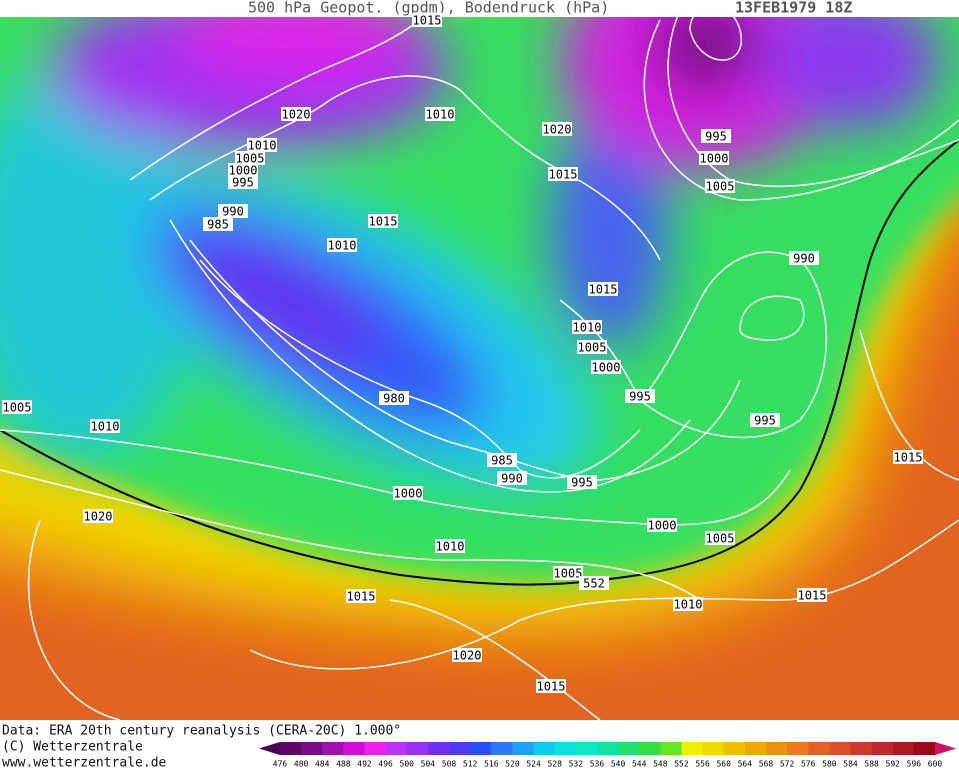 This screenshot has width=959, height=770. Describe the element at coordinates (681, 764) in the screenshot. I see `colorbar-label: 552` at that location.